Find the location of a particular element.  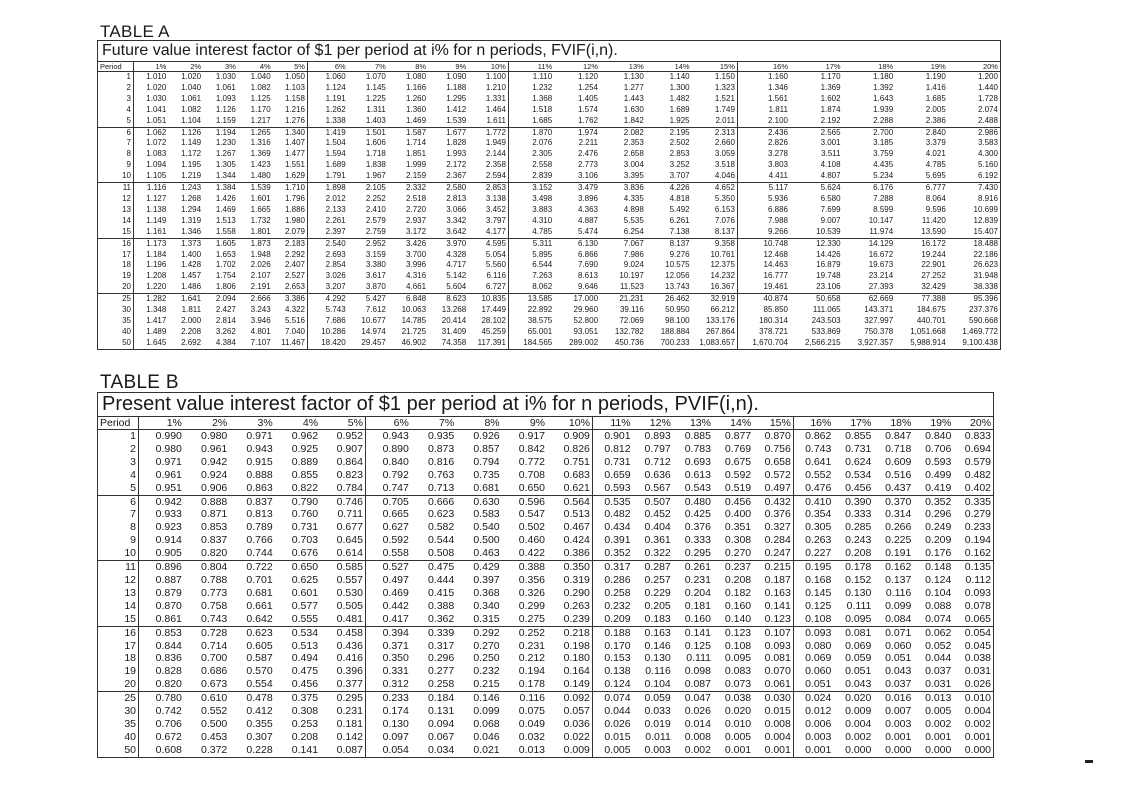

value-cell: 1.126 is located at coordinates (186, 132).